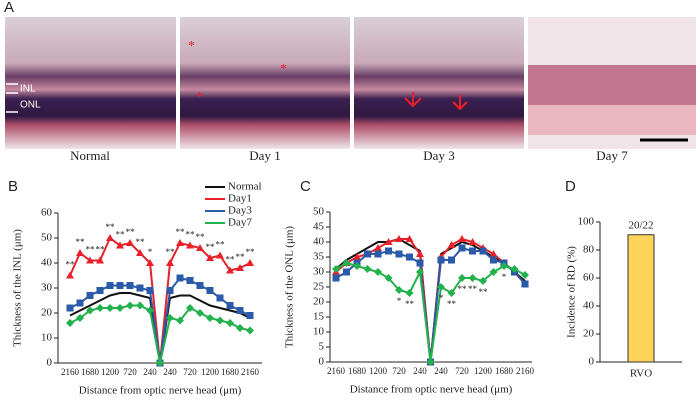 This screenshot has width=700, height=420. Describe the element at coordinates (640, 225) in the screenshot. I see `value-label: 20/22` at that location.